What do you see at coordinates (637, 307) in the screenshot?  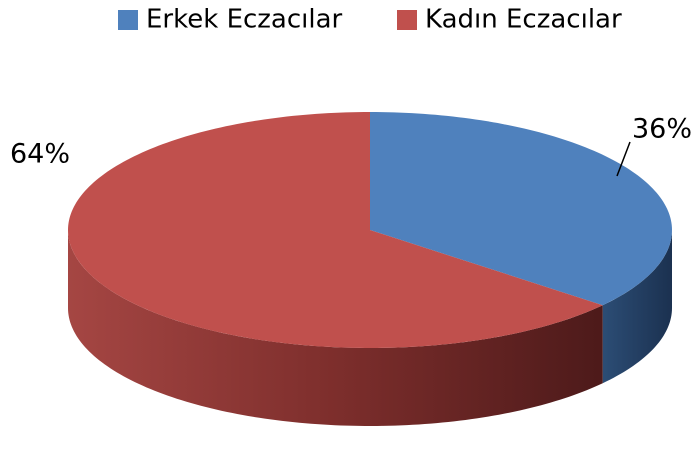 I see `slice-side` at bounding box center [637, 307].